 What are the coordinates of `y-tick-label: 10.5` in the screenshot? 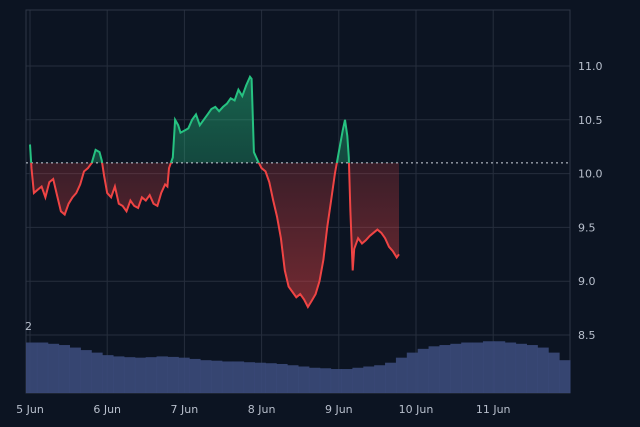 It's located at (590, 120).